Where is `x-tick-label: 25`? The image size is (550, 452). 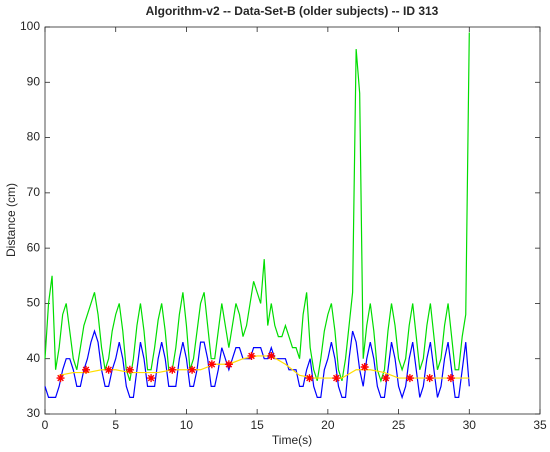 x-tick-label: 25 is located at coordinates (399, 425).